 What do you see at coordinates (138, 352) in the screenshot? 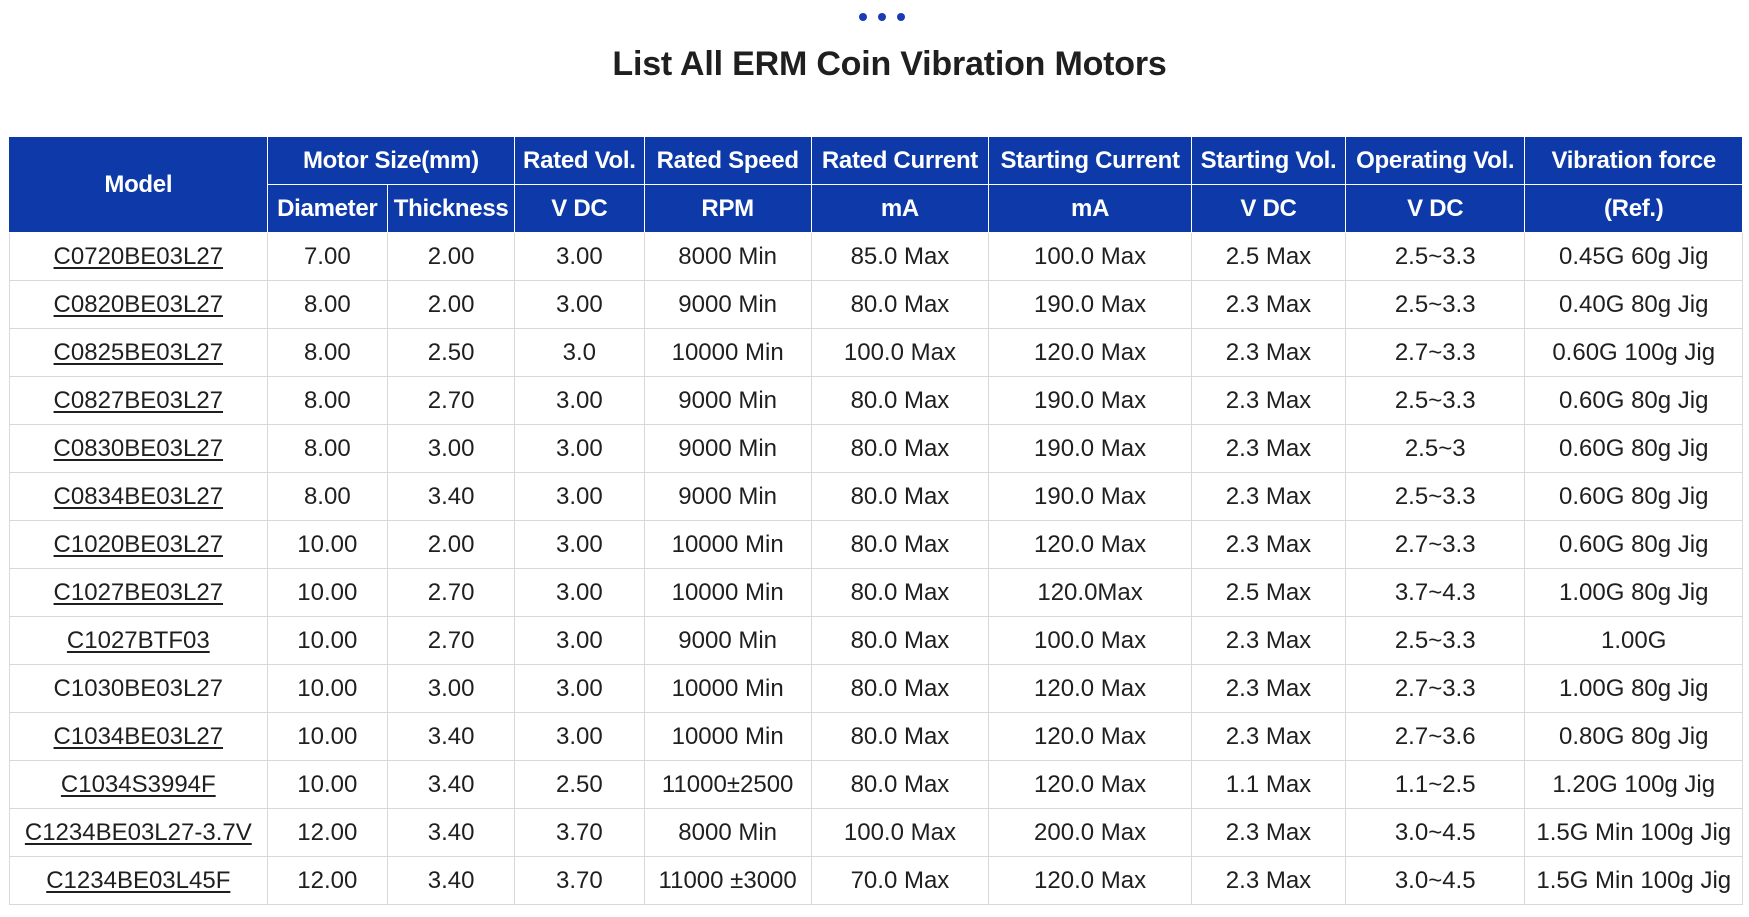
I see `model-link: C0825BE03L27` at bounding box center [138, 352].